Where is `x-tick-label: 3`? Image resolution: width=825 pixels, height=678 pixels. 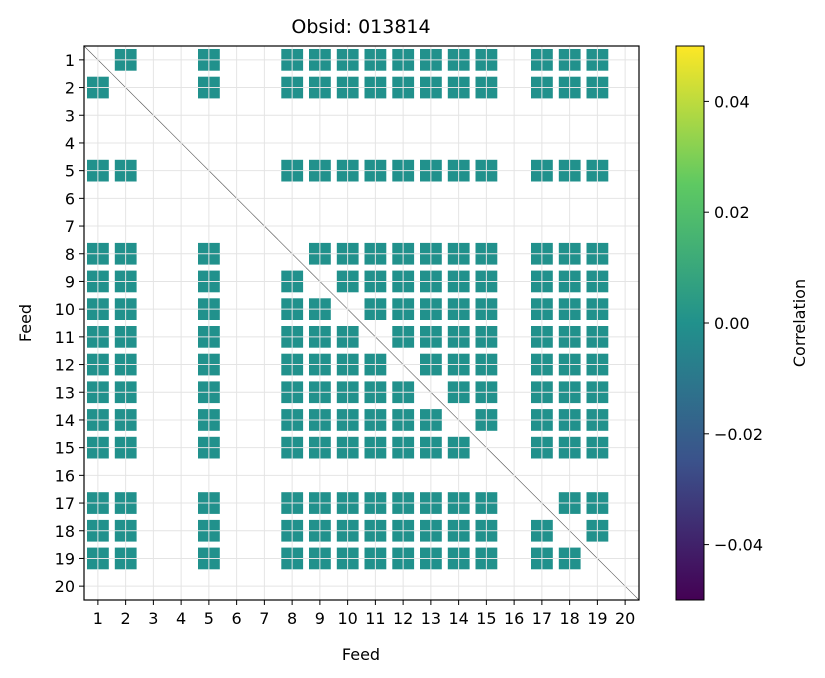 x-tick-label: 3 is located at coordinates (153, 618).